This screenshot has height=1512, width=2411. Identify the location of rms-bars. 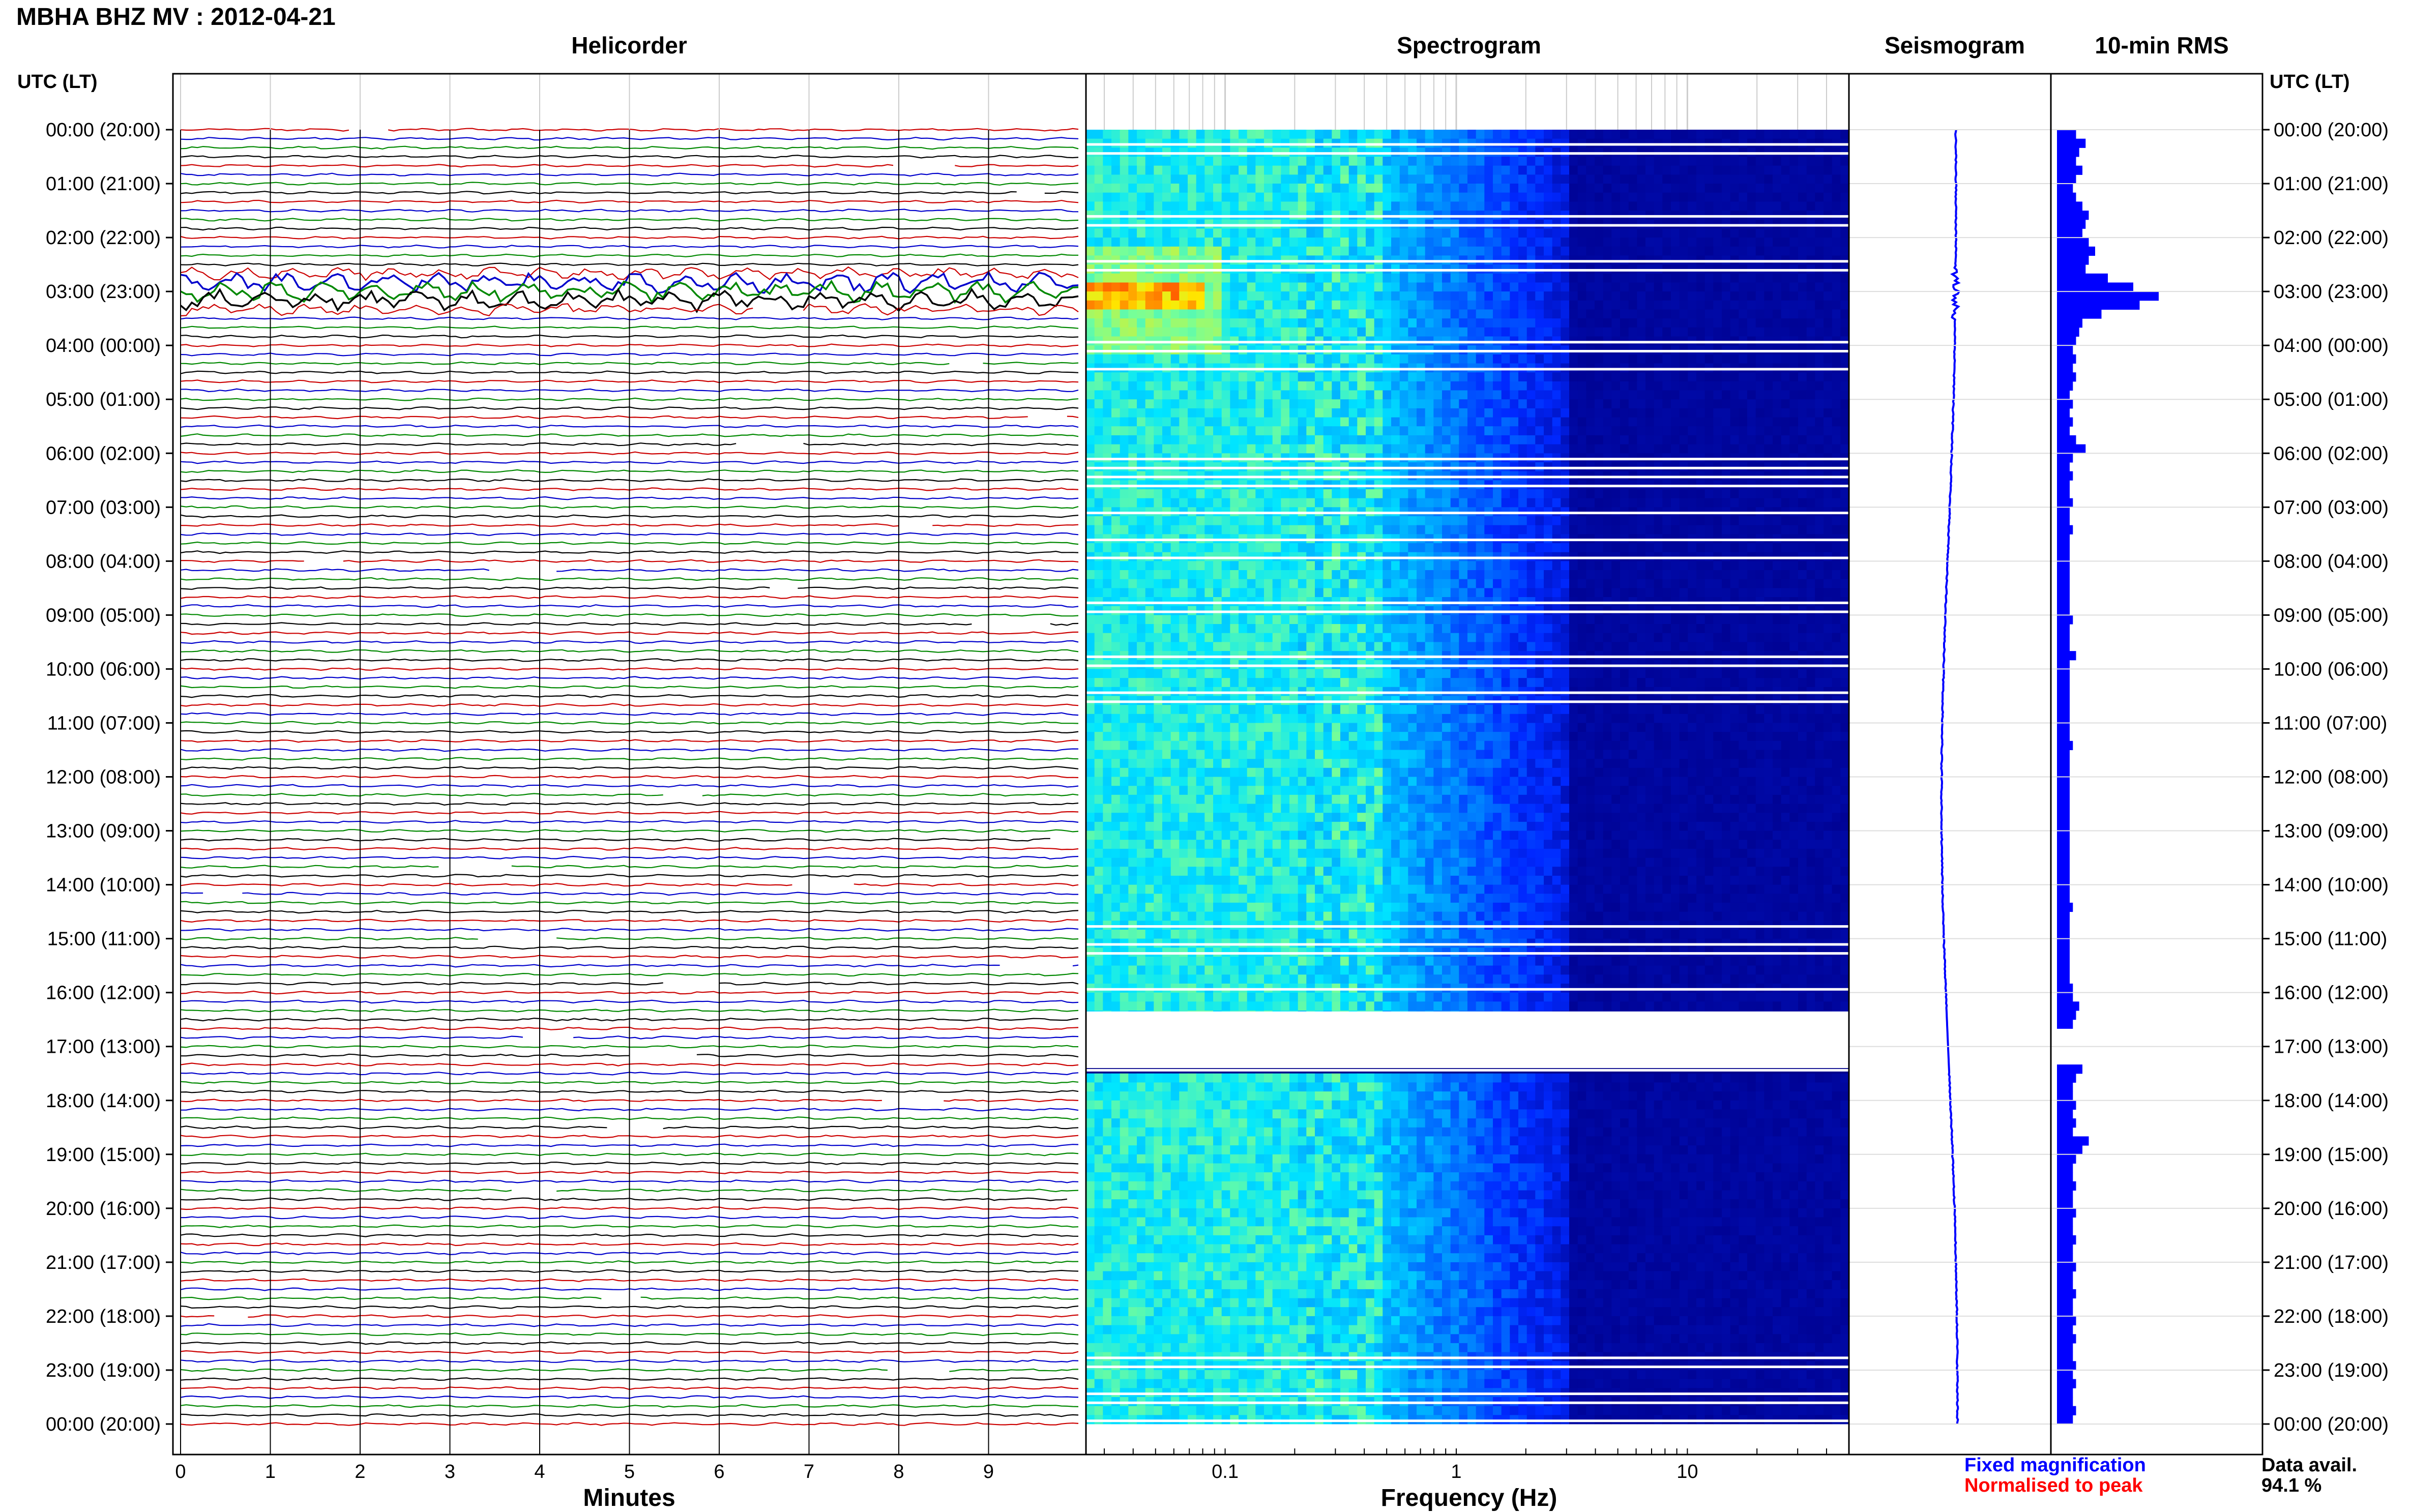
(2108, 777).